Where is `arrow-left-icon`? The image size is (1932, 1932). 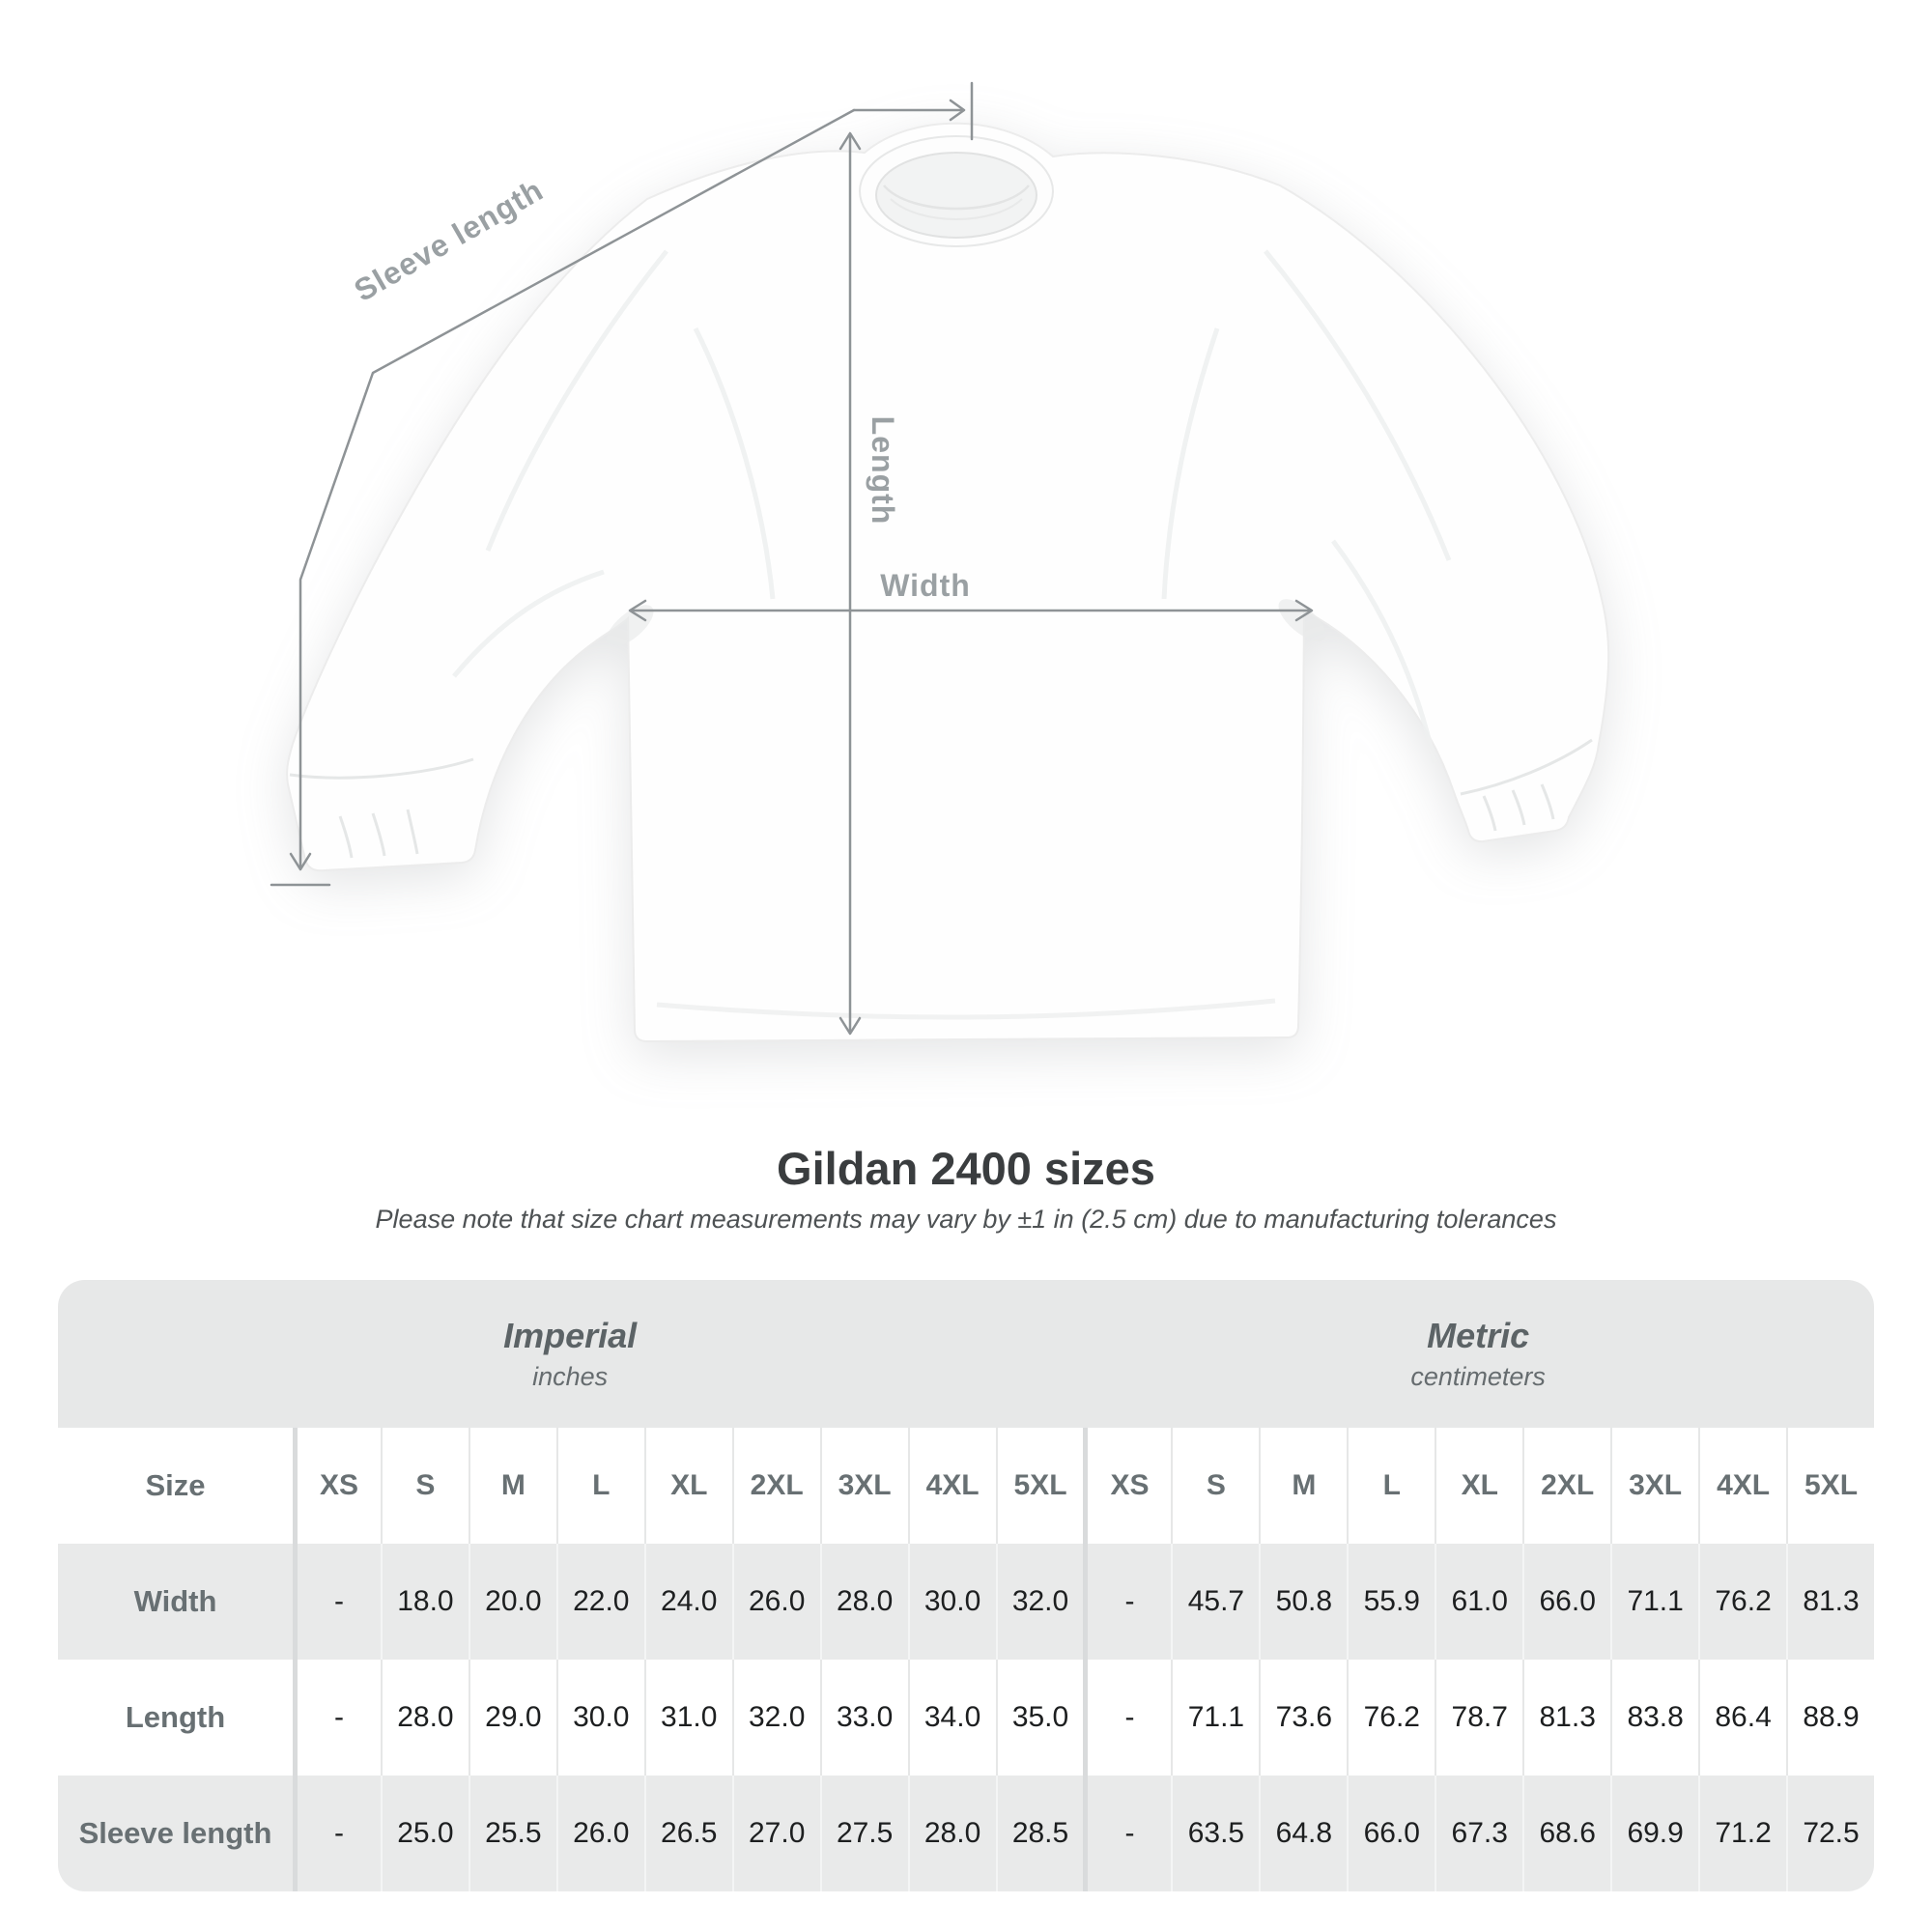 arrow-left-icon is located at coordinates (637, 610).